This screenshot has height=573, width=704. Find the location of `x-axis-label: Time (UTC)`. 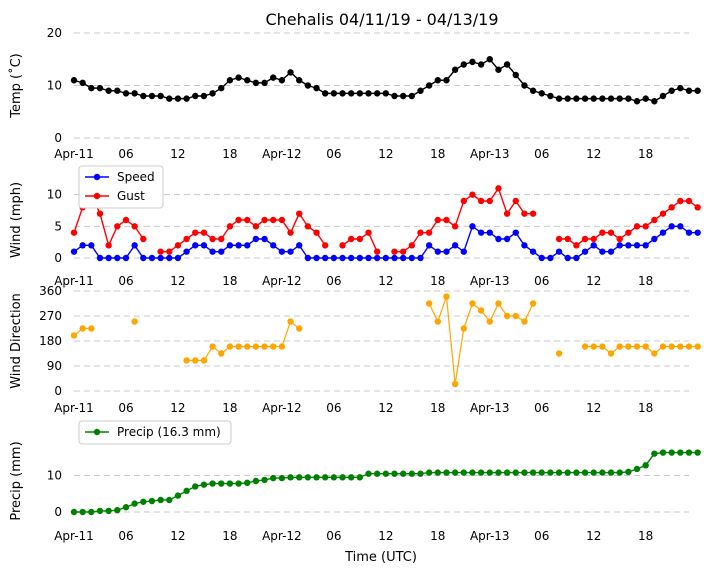

x-axis-label: Time (UTC) is located at coordinates (380, 557).